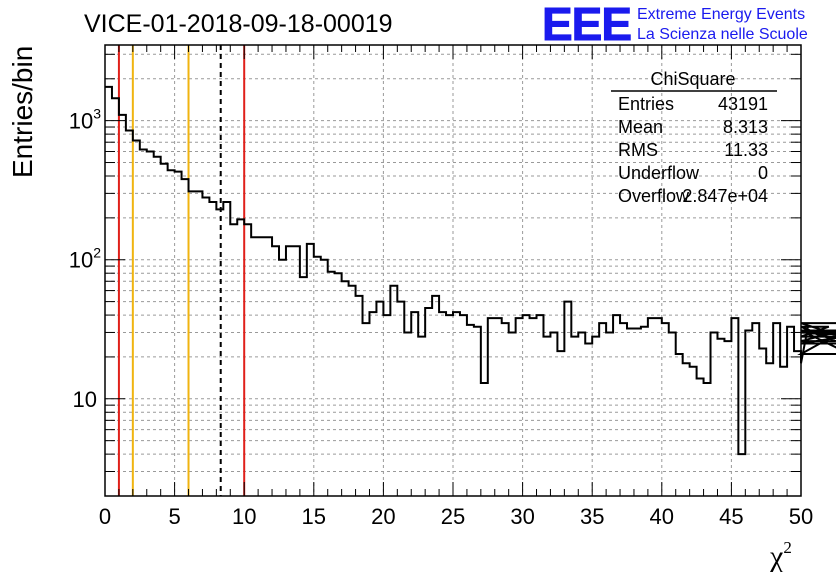  Describe the element at coordinates (692, 79) in the screenshot. I see `stats-title: ChiSquare` at that location.